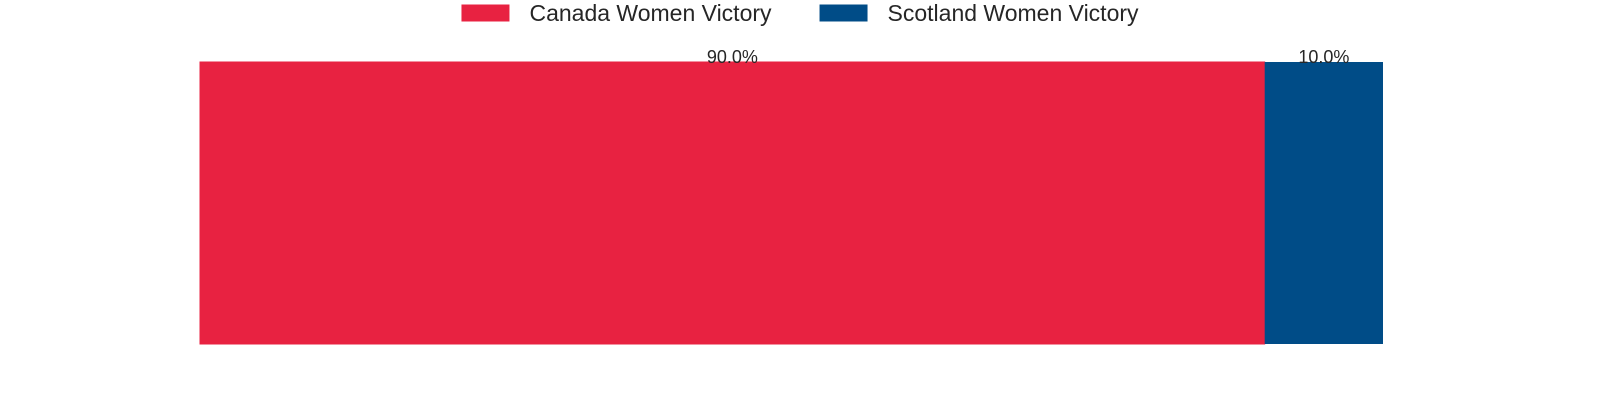 This screenshot has width=1600, height=400. What do you see at coordinates (1323, 203) in the screenshot?
I see `bar-scotland-women-victory` at bounding box center [1323, 203].